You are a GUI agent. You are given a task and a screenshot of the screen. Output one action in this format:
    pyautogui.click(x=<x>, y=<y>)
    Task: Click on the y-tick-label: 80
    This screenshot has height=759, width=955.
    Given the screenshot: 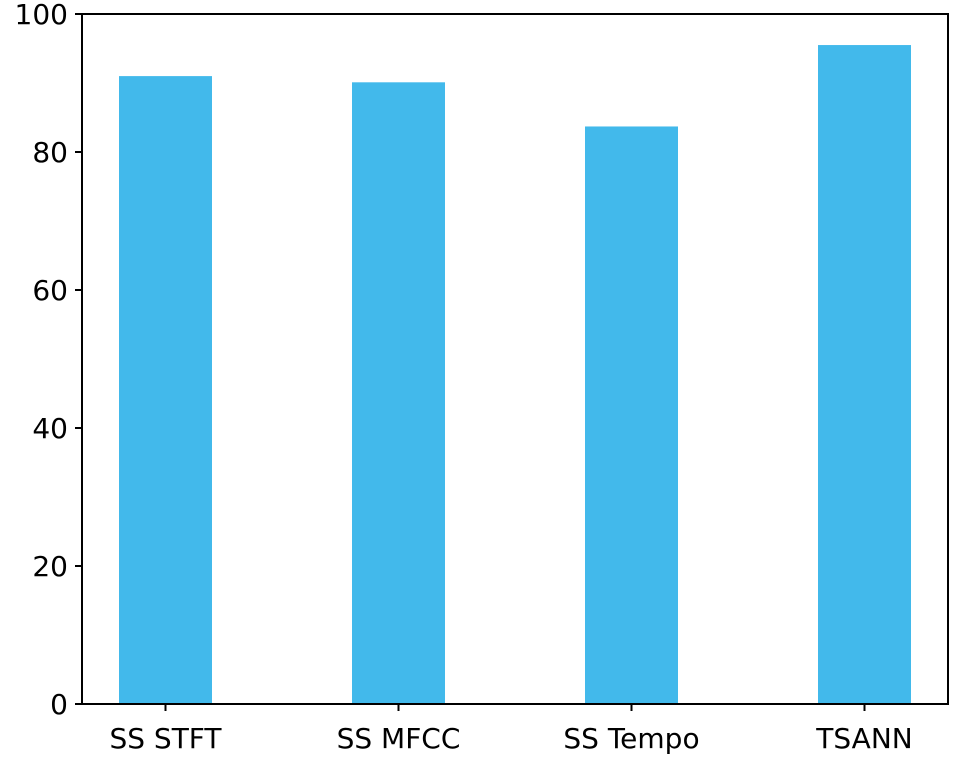 What is the action you would take?
    pyautogui.click(x=50, y=152)
    